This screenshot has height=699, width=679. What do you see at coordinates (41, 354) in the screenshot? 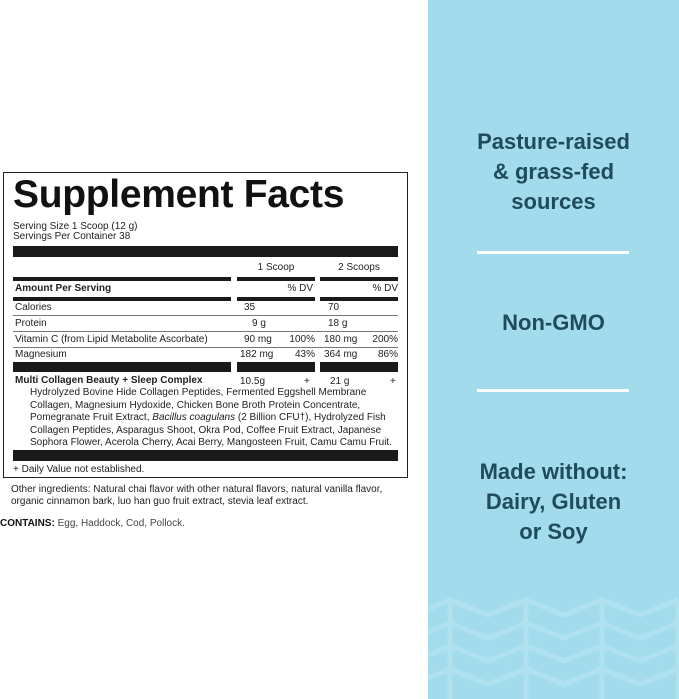
I see `nutrient-name: Magnesium` at bounding box center [41, 354].